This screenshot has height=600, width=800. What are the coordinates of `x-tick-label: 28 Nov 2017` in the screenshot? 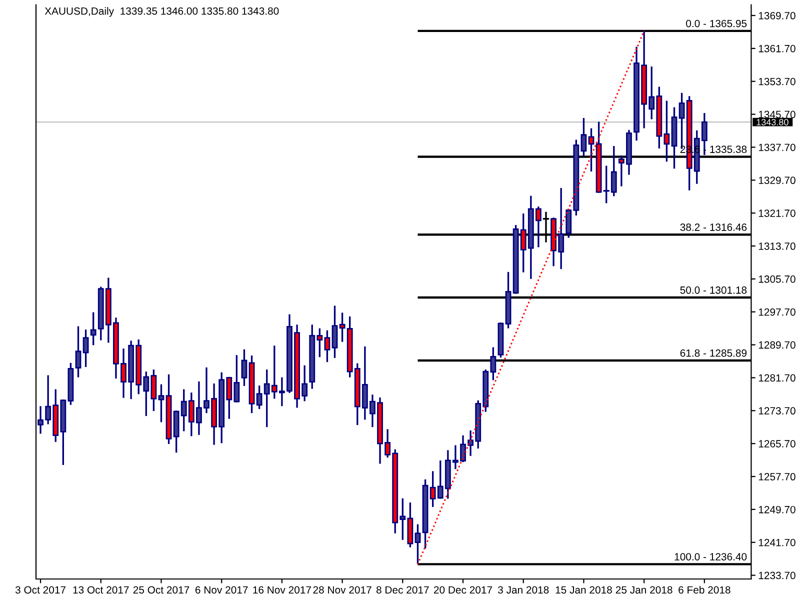 It's located at (342, 590).